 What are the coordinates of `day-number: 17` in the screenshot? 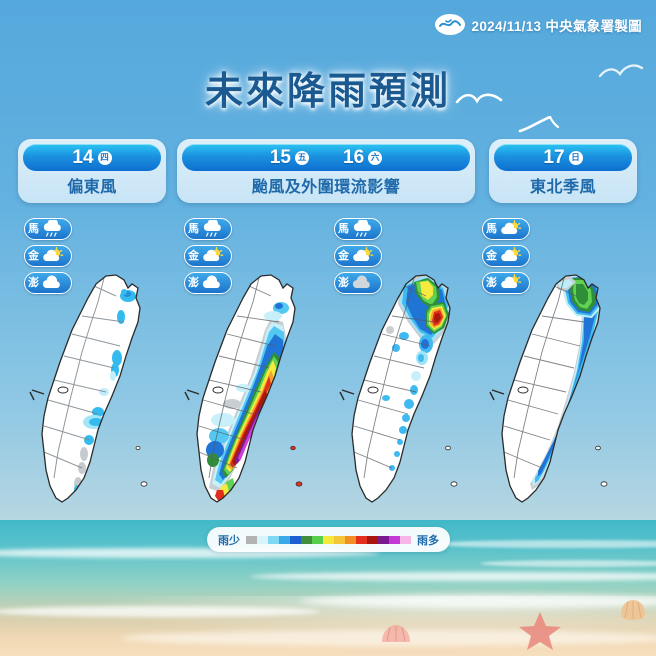 It's located at (554, 157).